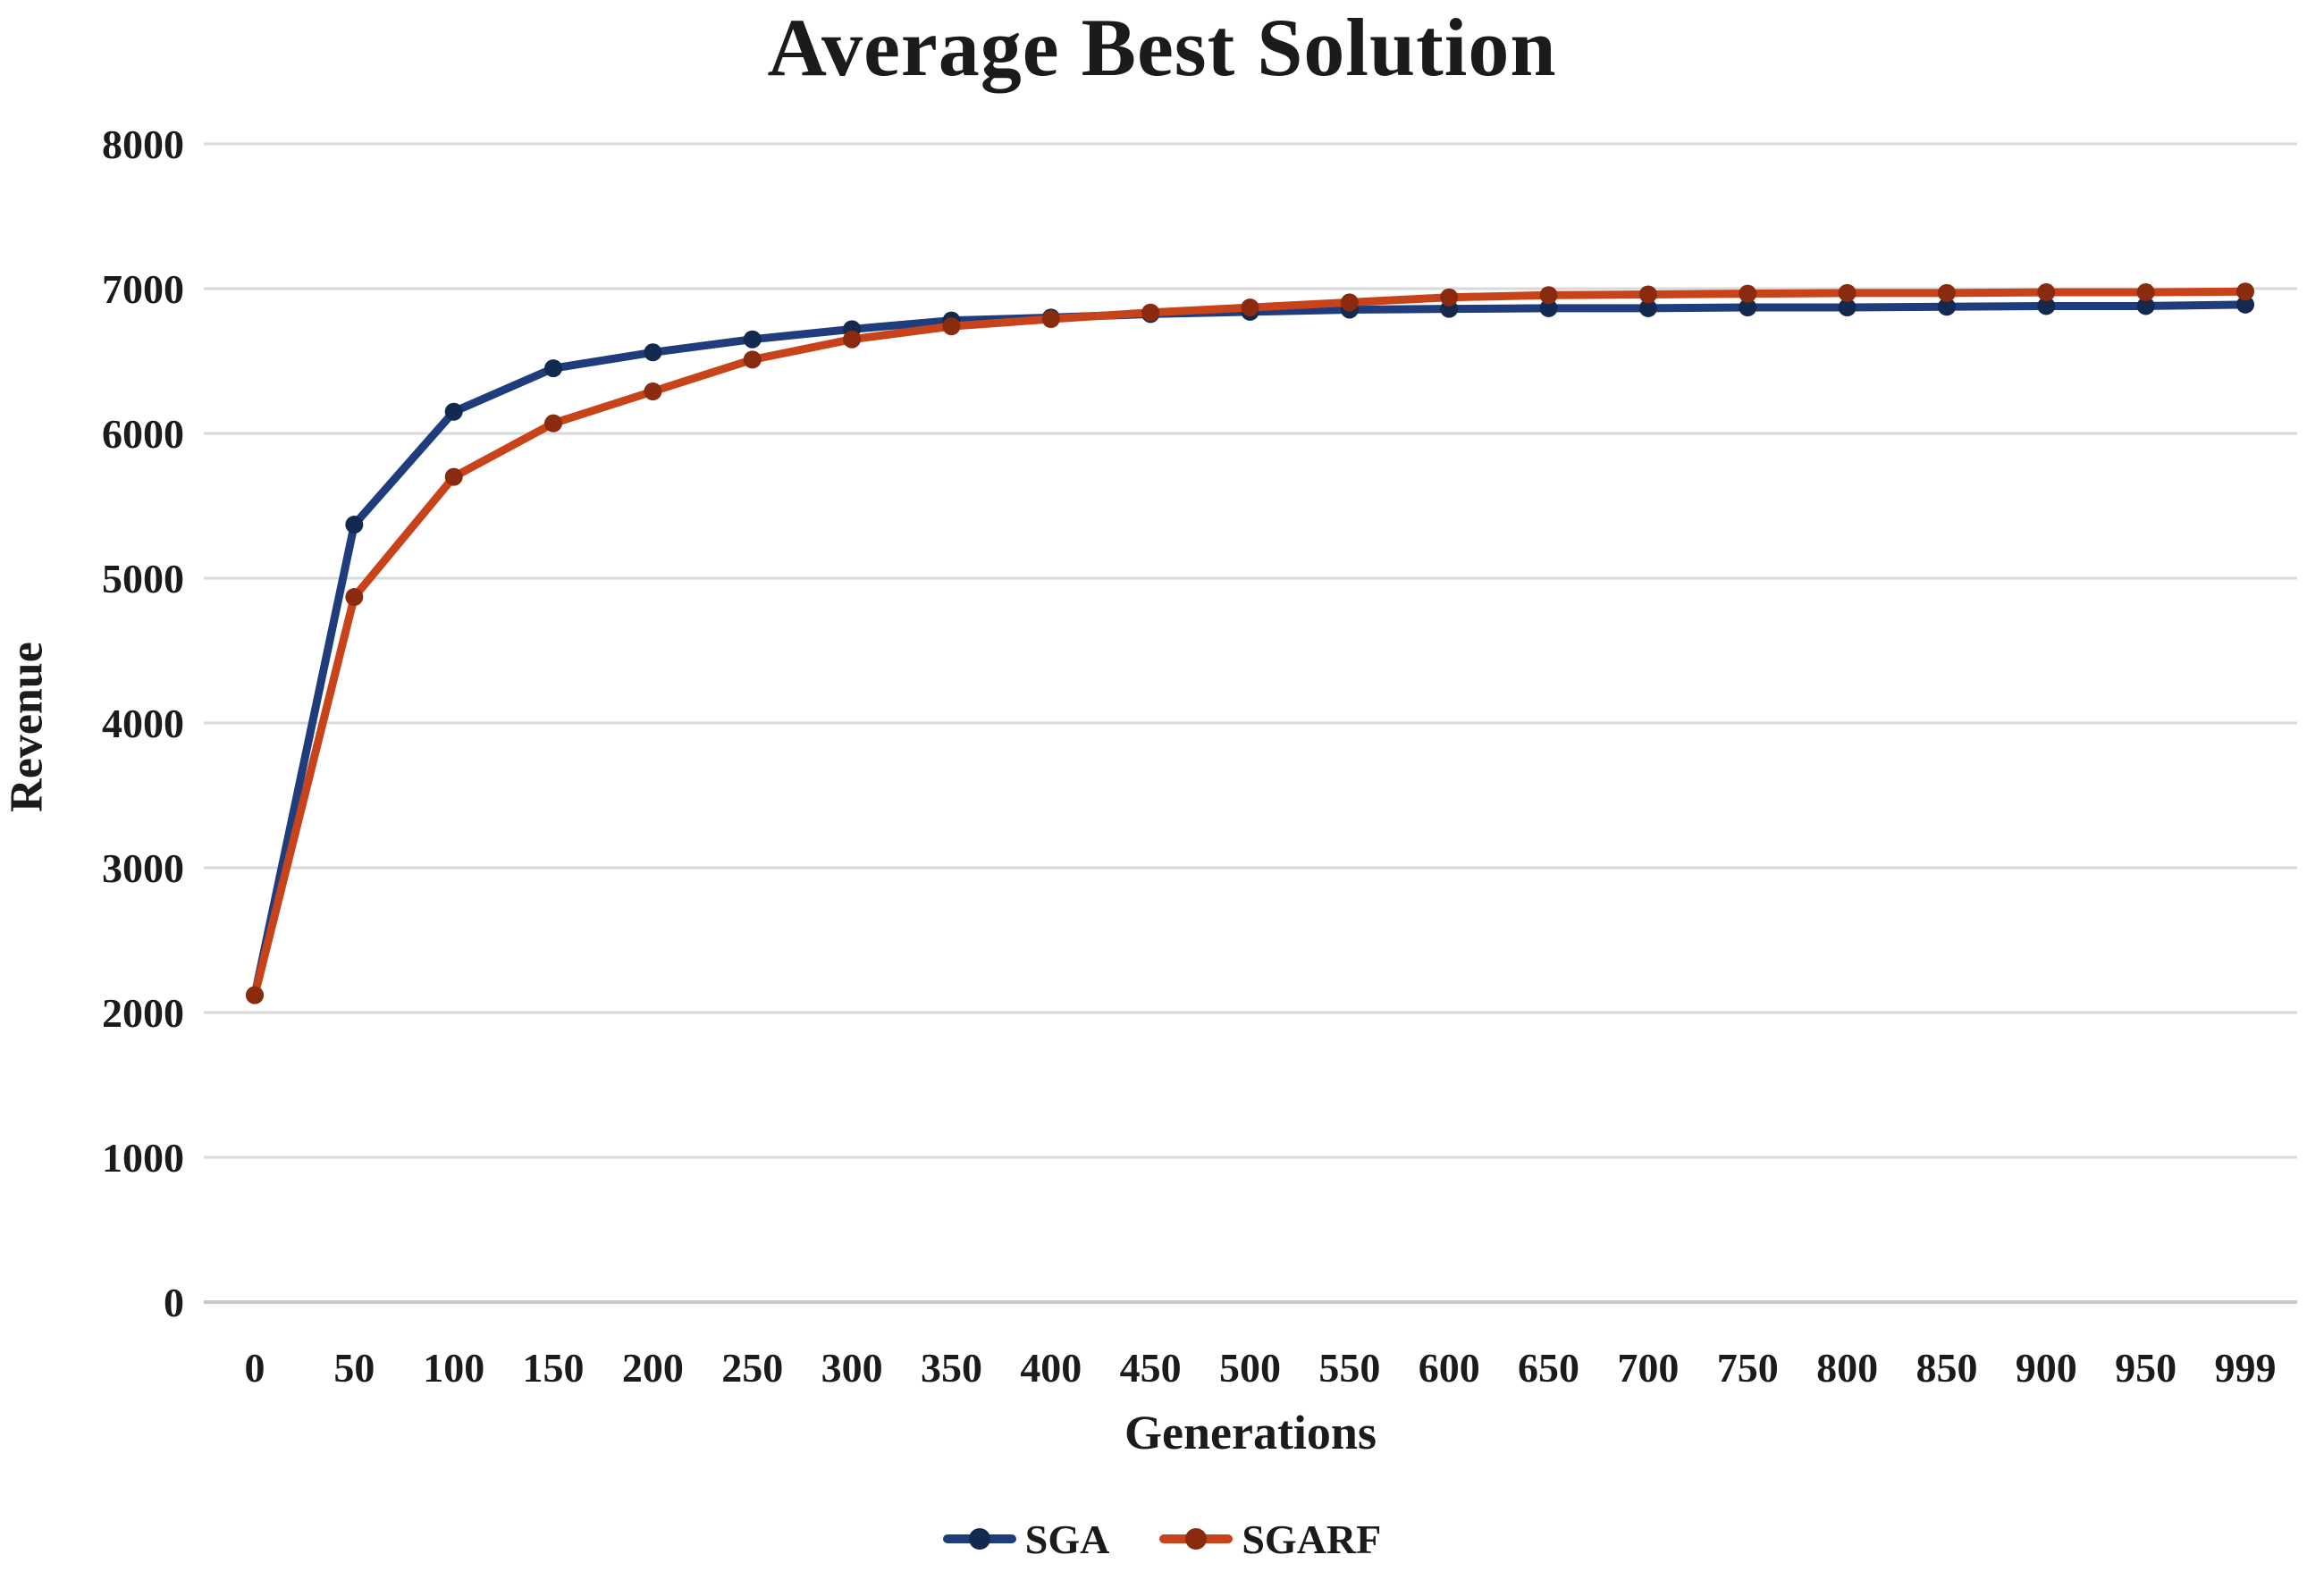 This screenshot has width=2324, height=1580. I want to click on x-tick-label: 350, so click(952, 1368).